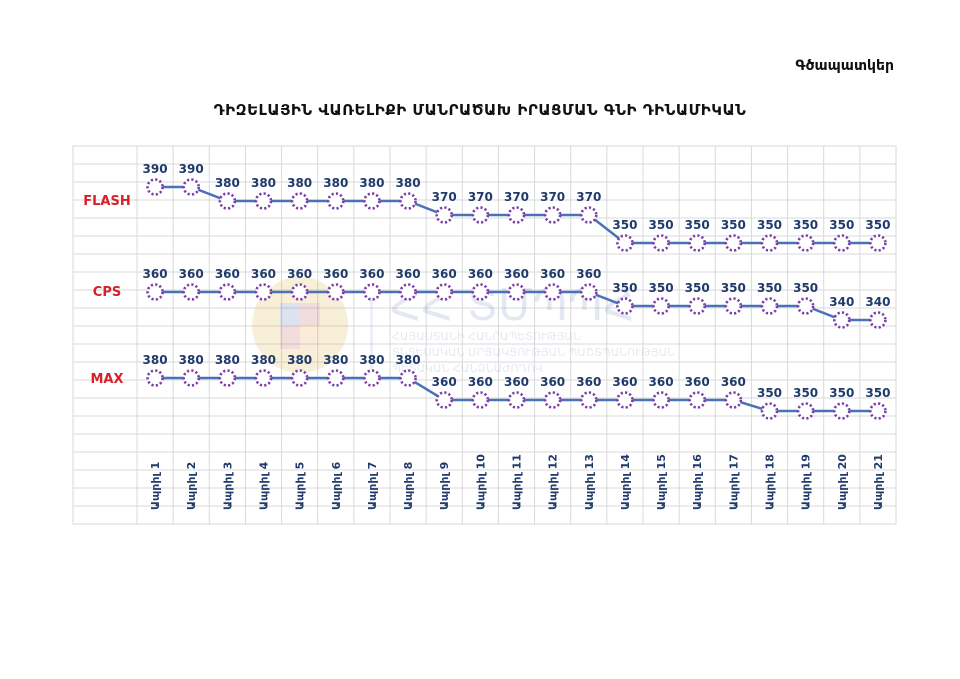 The width and height of the screenshot is (960, 679). Describe the element at coordinates (191, 486) in the screenshot. I see `x-tick-label: Ապրիլ 2` at that location.